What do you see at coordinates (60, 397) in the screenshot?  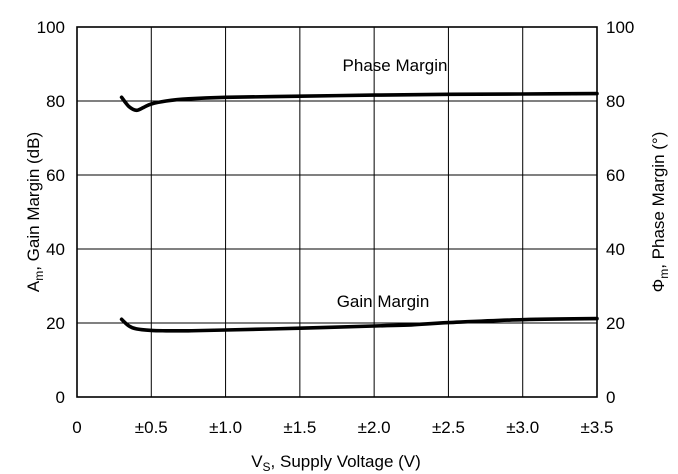 I see `y-left-tick-label: 0` at bounding box center [60, 397].